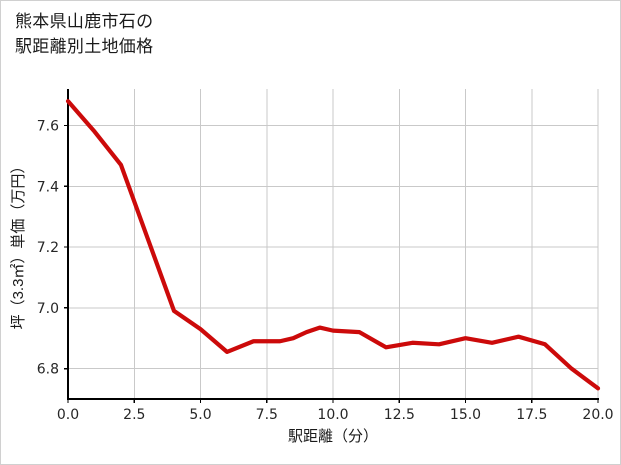 This screenshot has height=465, width=621. What do you see at coordinates (200, 415) in the screenshot?
I see `x-tick-label: 5.0` at bounding box center [200, 415].